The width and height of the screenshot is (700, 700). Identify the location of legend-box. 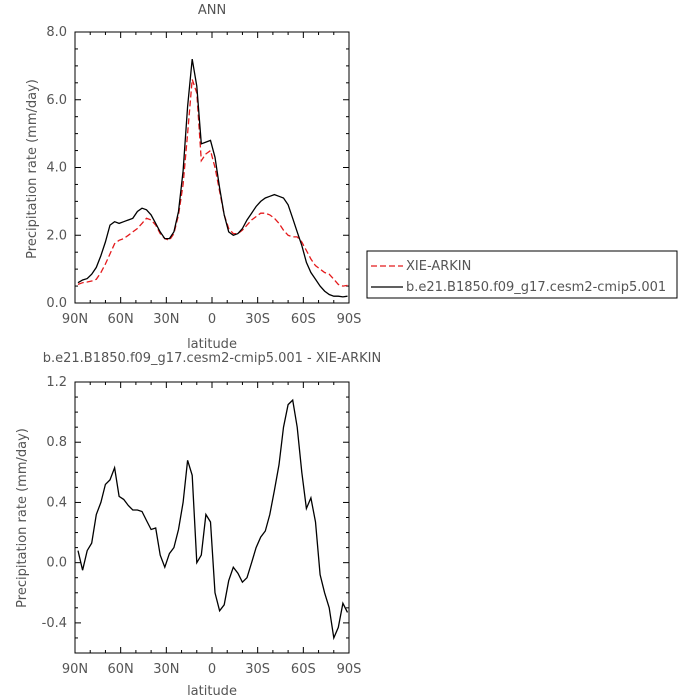
(522, 274).